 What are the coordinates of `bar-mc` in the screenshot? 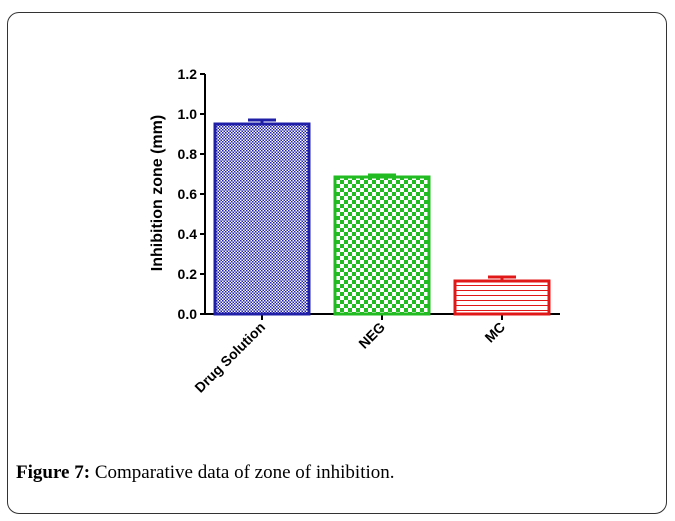 It's located at (502, 297).